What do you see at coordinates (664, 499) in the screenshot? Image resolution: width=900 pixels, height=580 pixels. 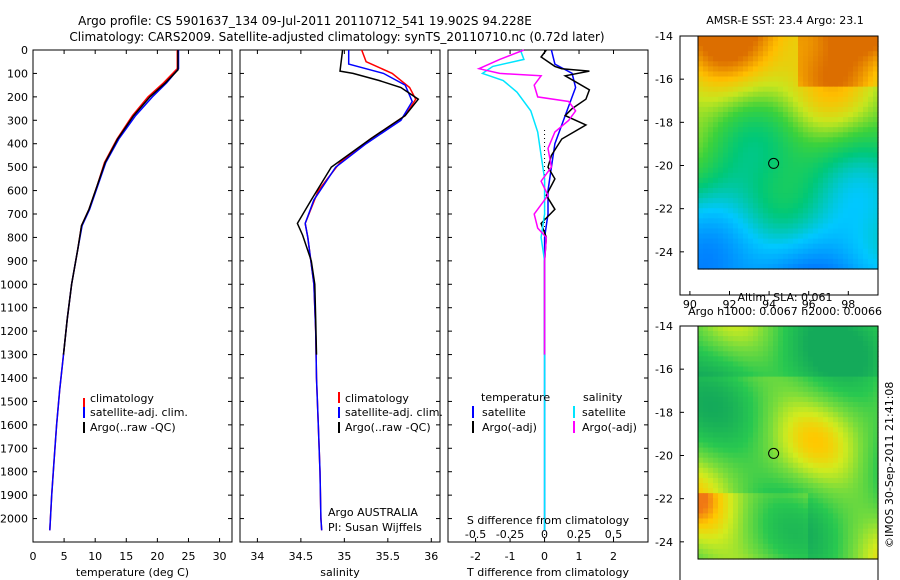 I see `sla-ytick-label: -22` at bounding box center [664, 499].